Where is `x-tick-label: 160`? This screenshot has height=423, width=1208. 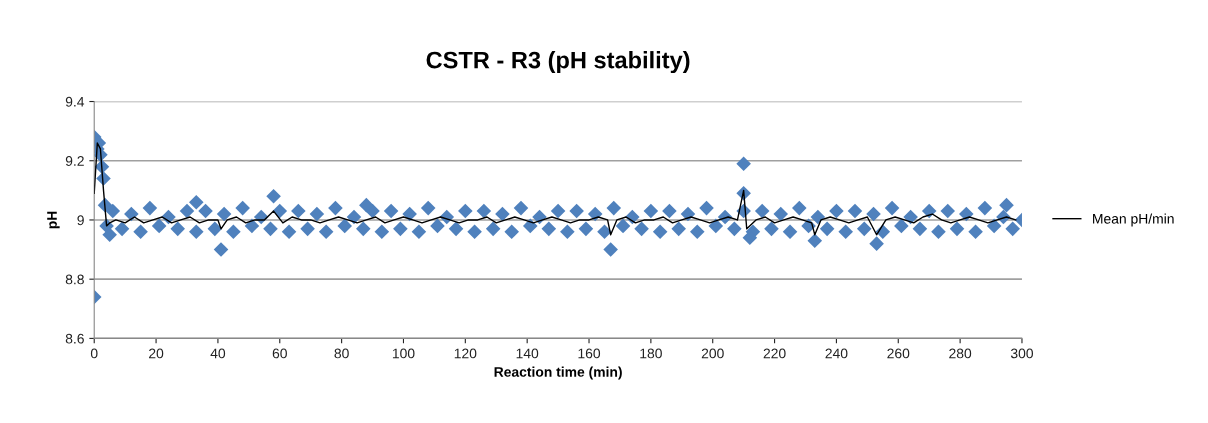
x-tick-label: 160 is located at coordinates (589, 353).